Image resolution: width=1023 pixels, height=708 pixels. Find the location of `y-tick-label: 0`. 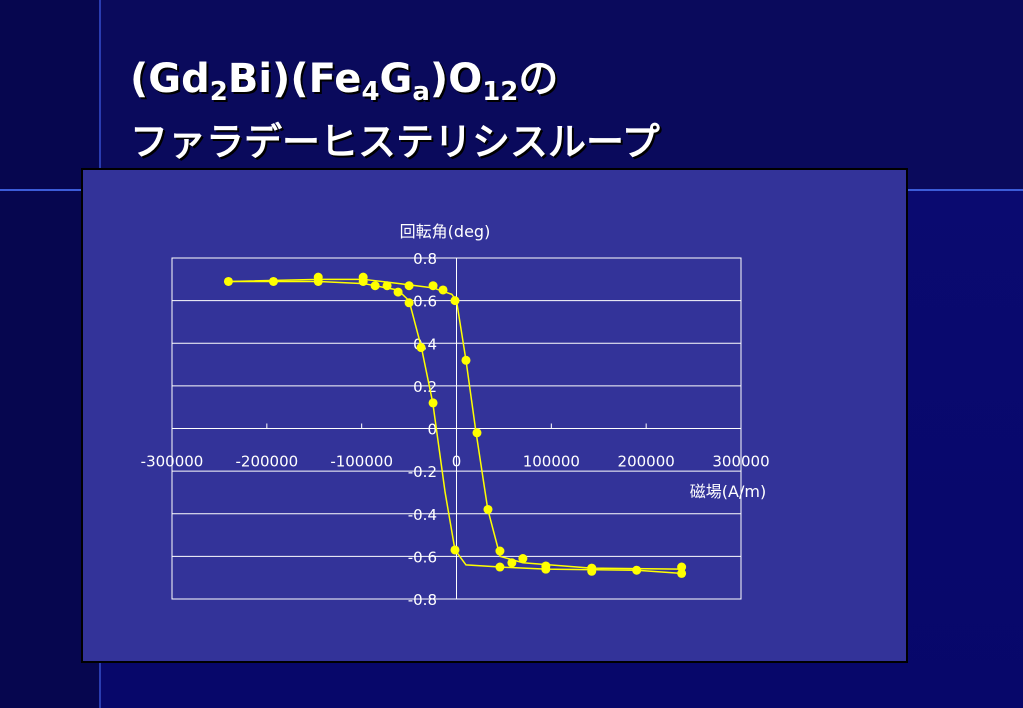

y-tick-label: 0 is located at coordinates (432, 430).